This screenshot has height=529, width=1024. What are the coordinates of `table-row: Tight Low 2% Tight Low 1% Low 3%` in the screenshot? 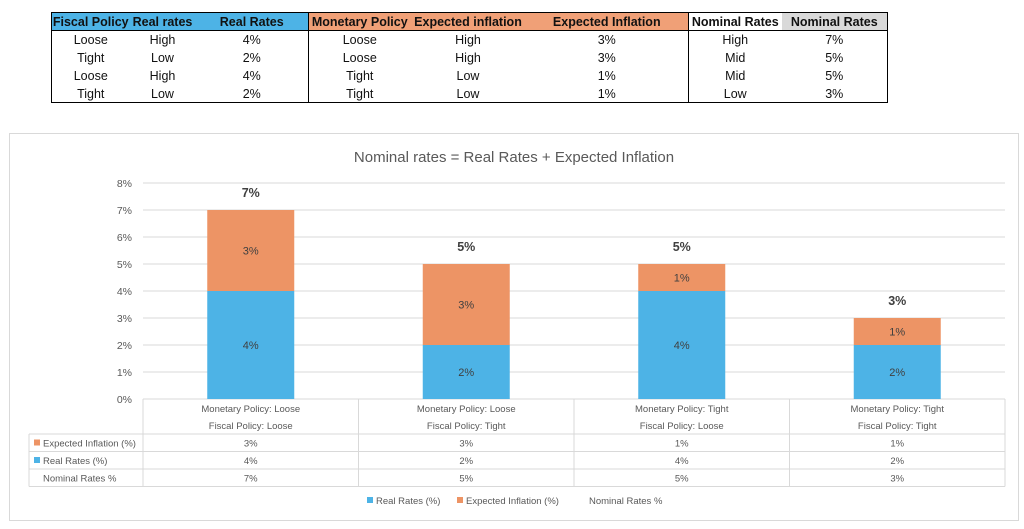 It's located at (469, 93).